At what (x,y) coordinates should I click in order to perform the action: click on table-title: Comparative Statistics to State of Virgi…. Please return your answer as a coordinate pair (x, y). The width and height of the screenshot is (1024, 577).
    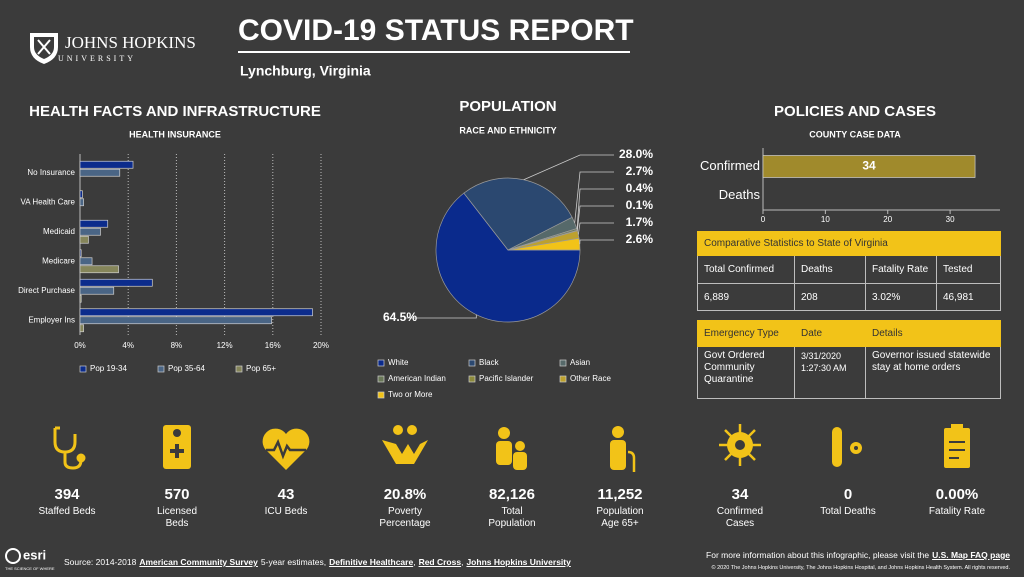
    Looking at the image, I should click on (849, 243).